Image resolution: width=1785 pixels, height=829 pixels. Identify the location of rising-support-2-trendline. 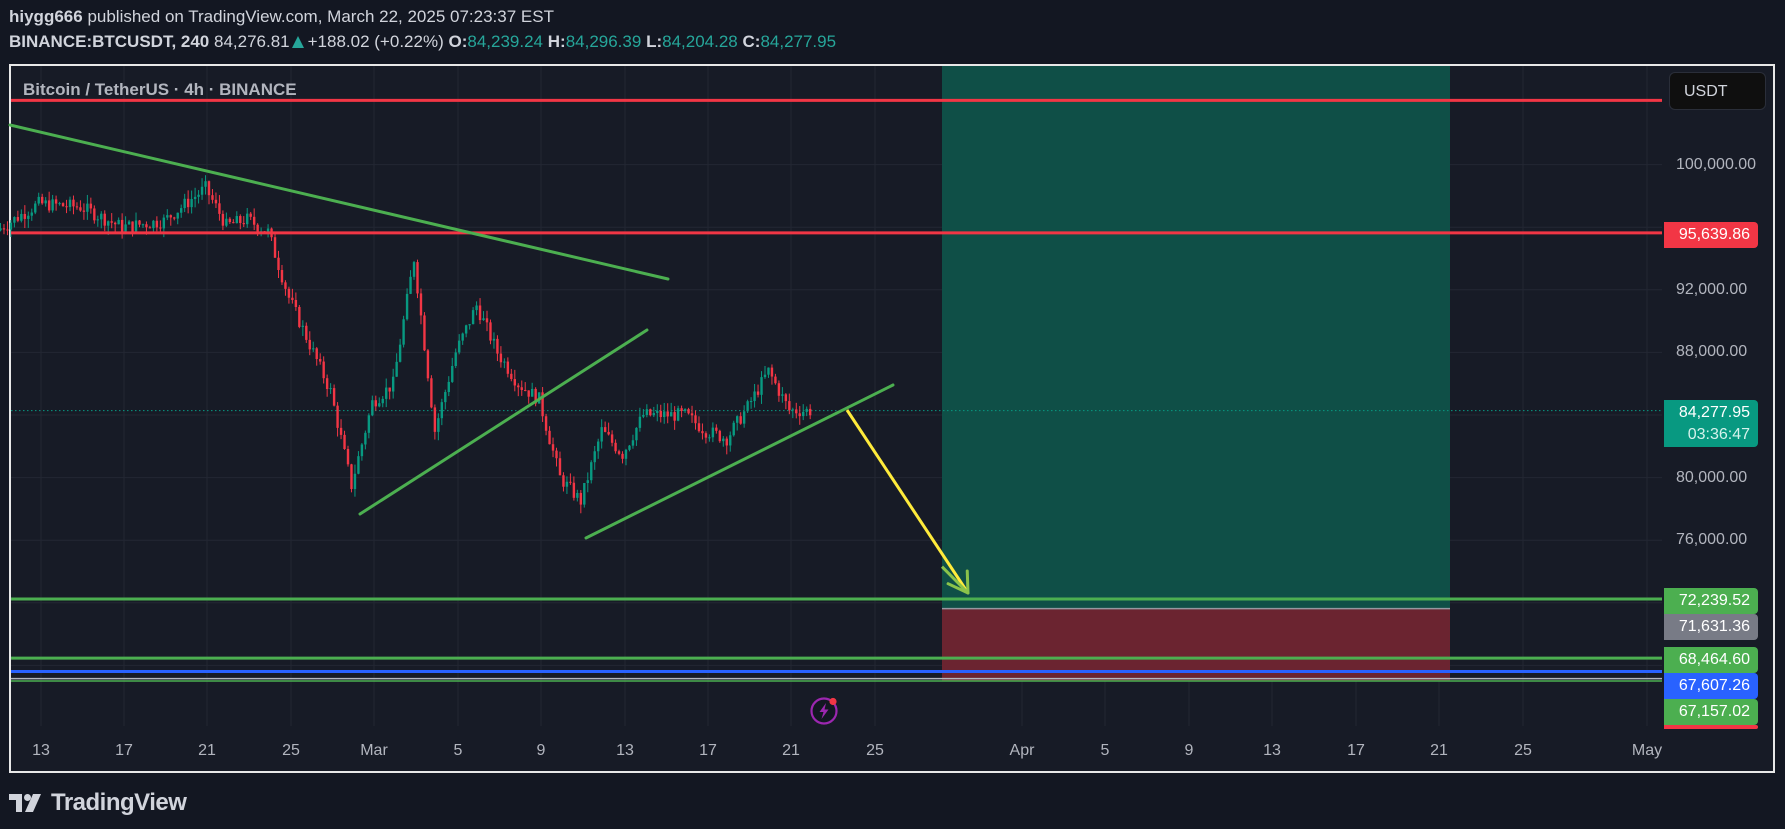
(739, 461).